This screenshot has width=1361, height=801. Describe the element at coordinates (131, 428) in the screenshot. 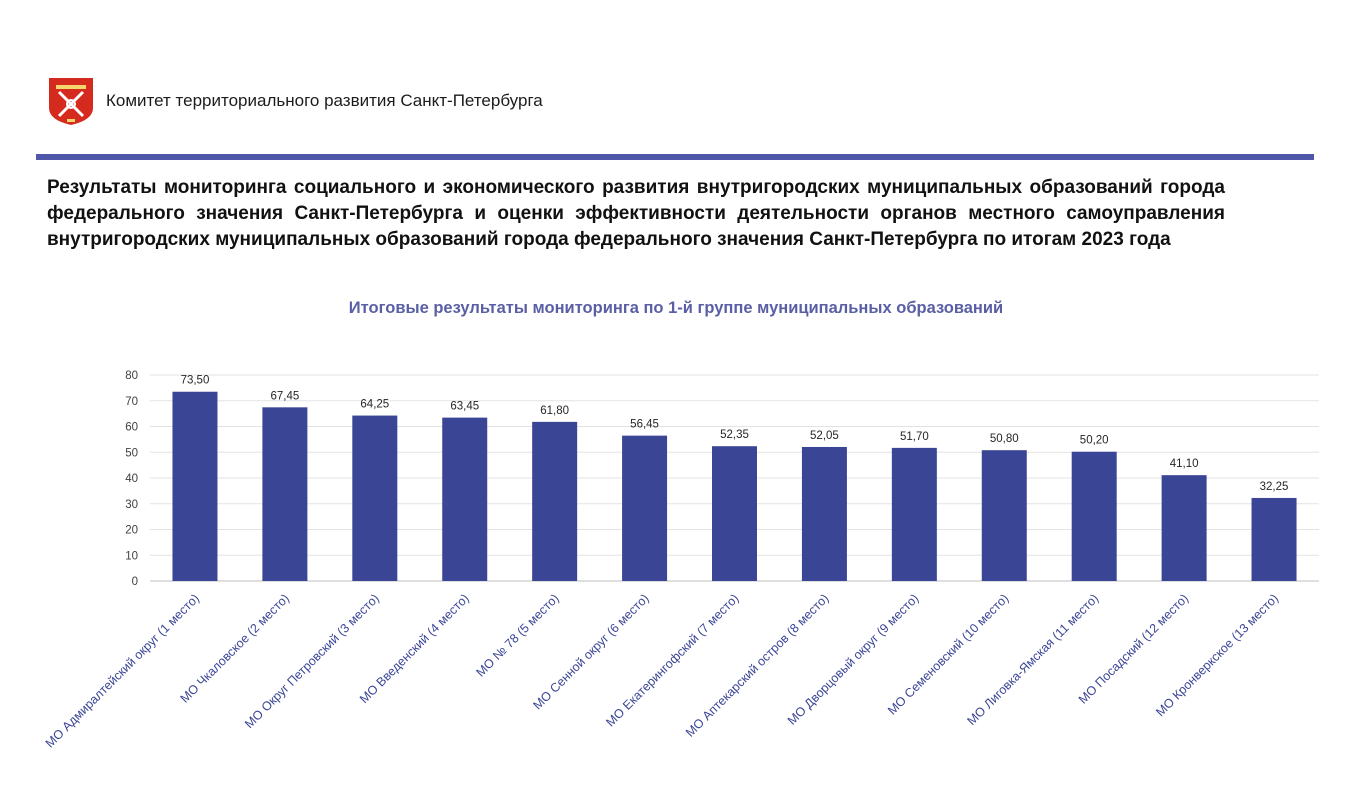

I see `y-tick-label: 60` at that location.